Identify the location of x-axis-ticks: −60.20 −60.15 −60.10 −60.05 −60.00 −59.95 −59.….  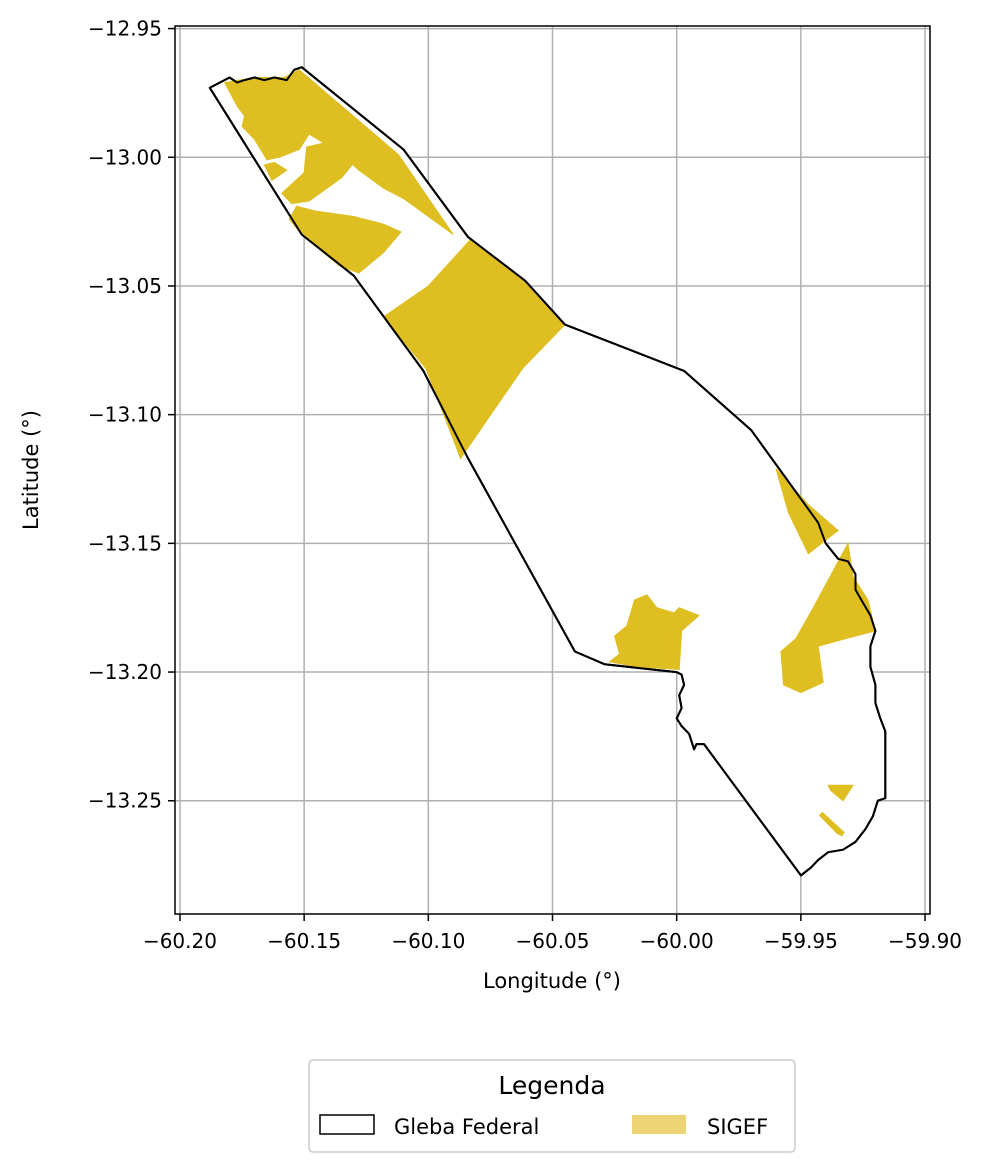
(552, 933).